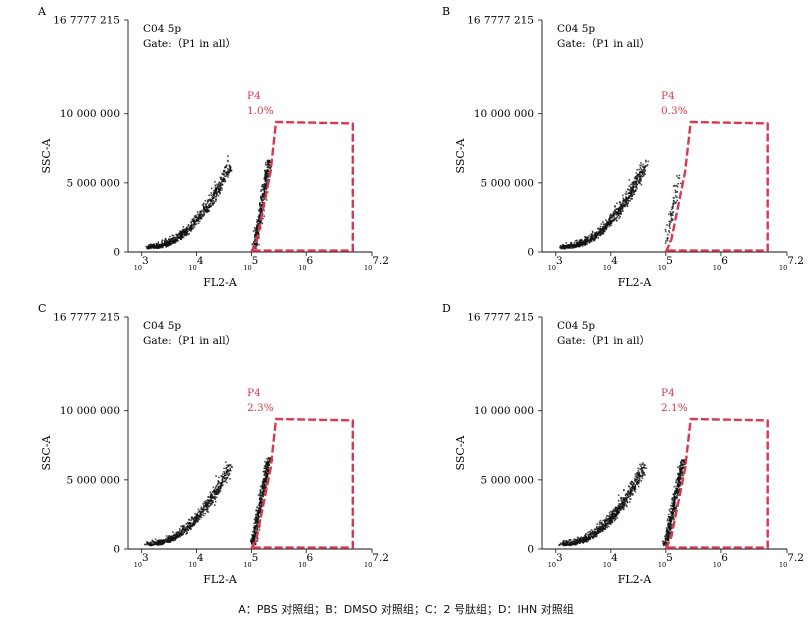 The height and width of the screenshot is (621, 812). Describe the element at coordinates (145, 558) in the screenshot. I see `x-tick-exponent: 3` at that location.